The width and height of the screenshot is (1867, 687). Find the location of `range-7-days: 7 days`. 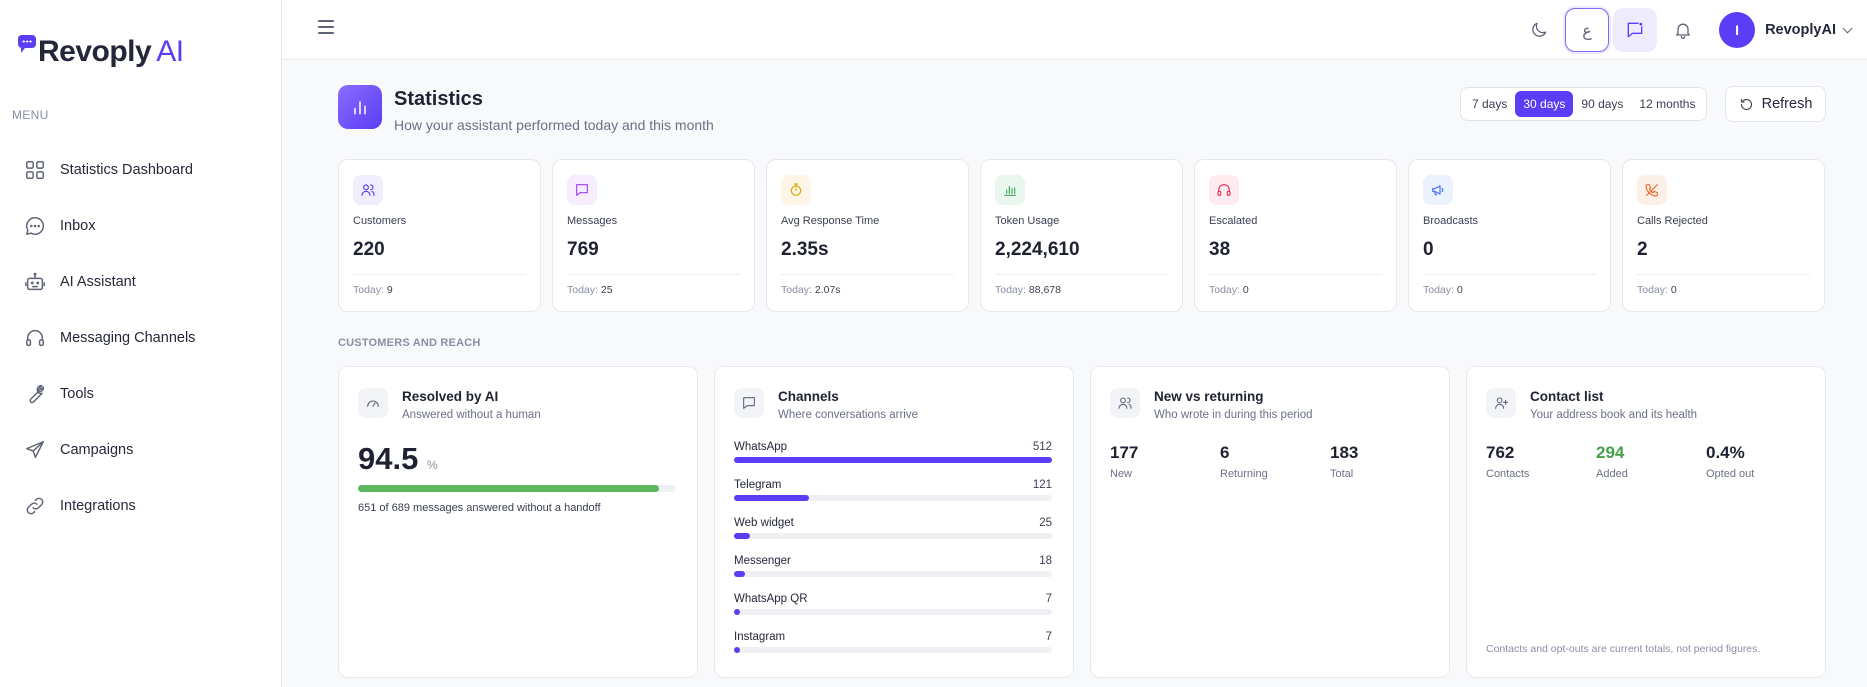

range-7-days: 7 days is located at coordinates (1490, 104).